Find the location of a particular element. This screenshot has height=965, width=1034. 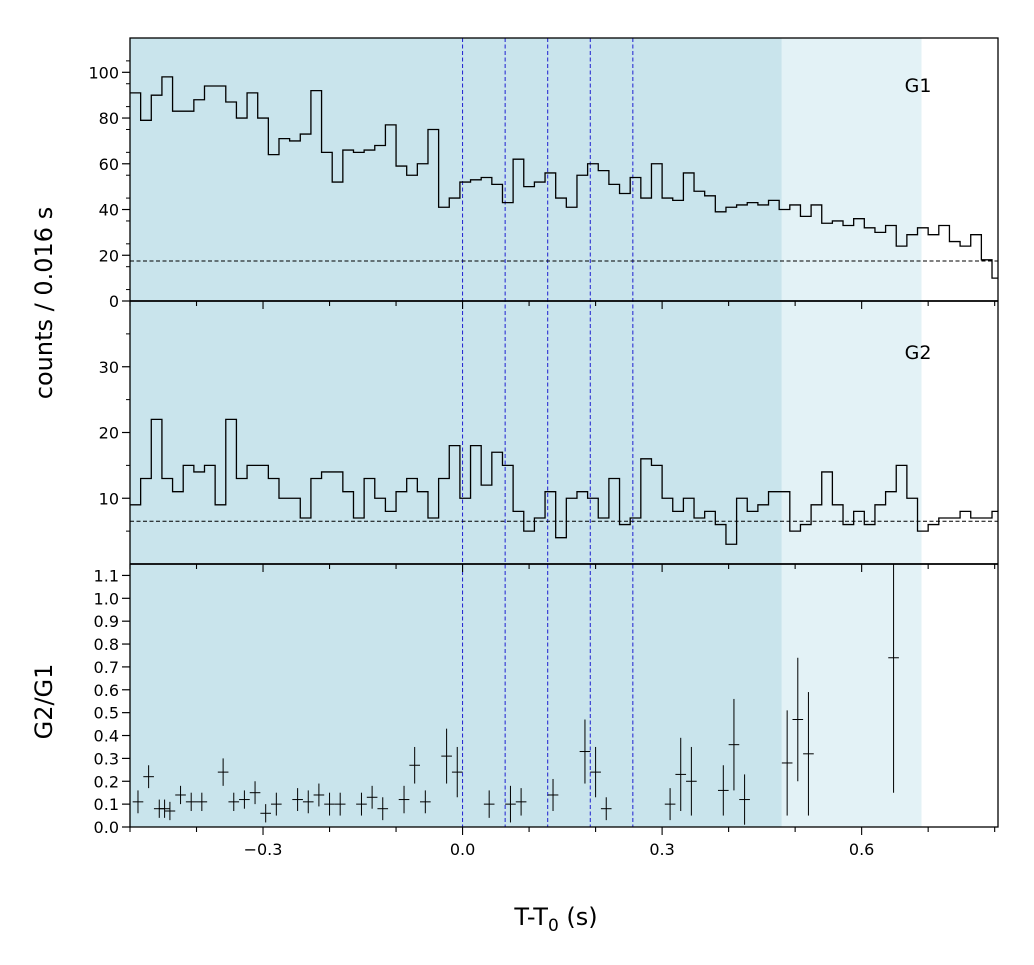

y-tick-label: 100 is located at coordinates (103, 72).